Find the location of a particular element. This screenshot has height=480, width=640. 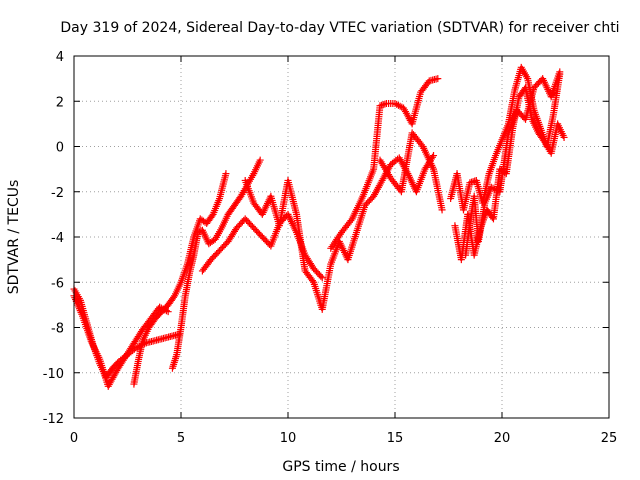

series-trace-g is located at coordinates (384, 163).